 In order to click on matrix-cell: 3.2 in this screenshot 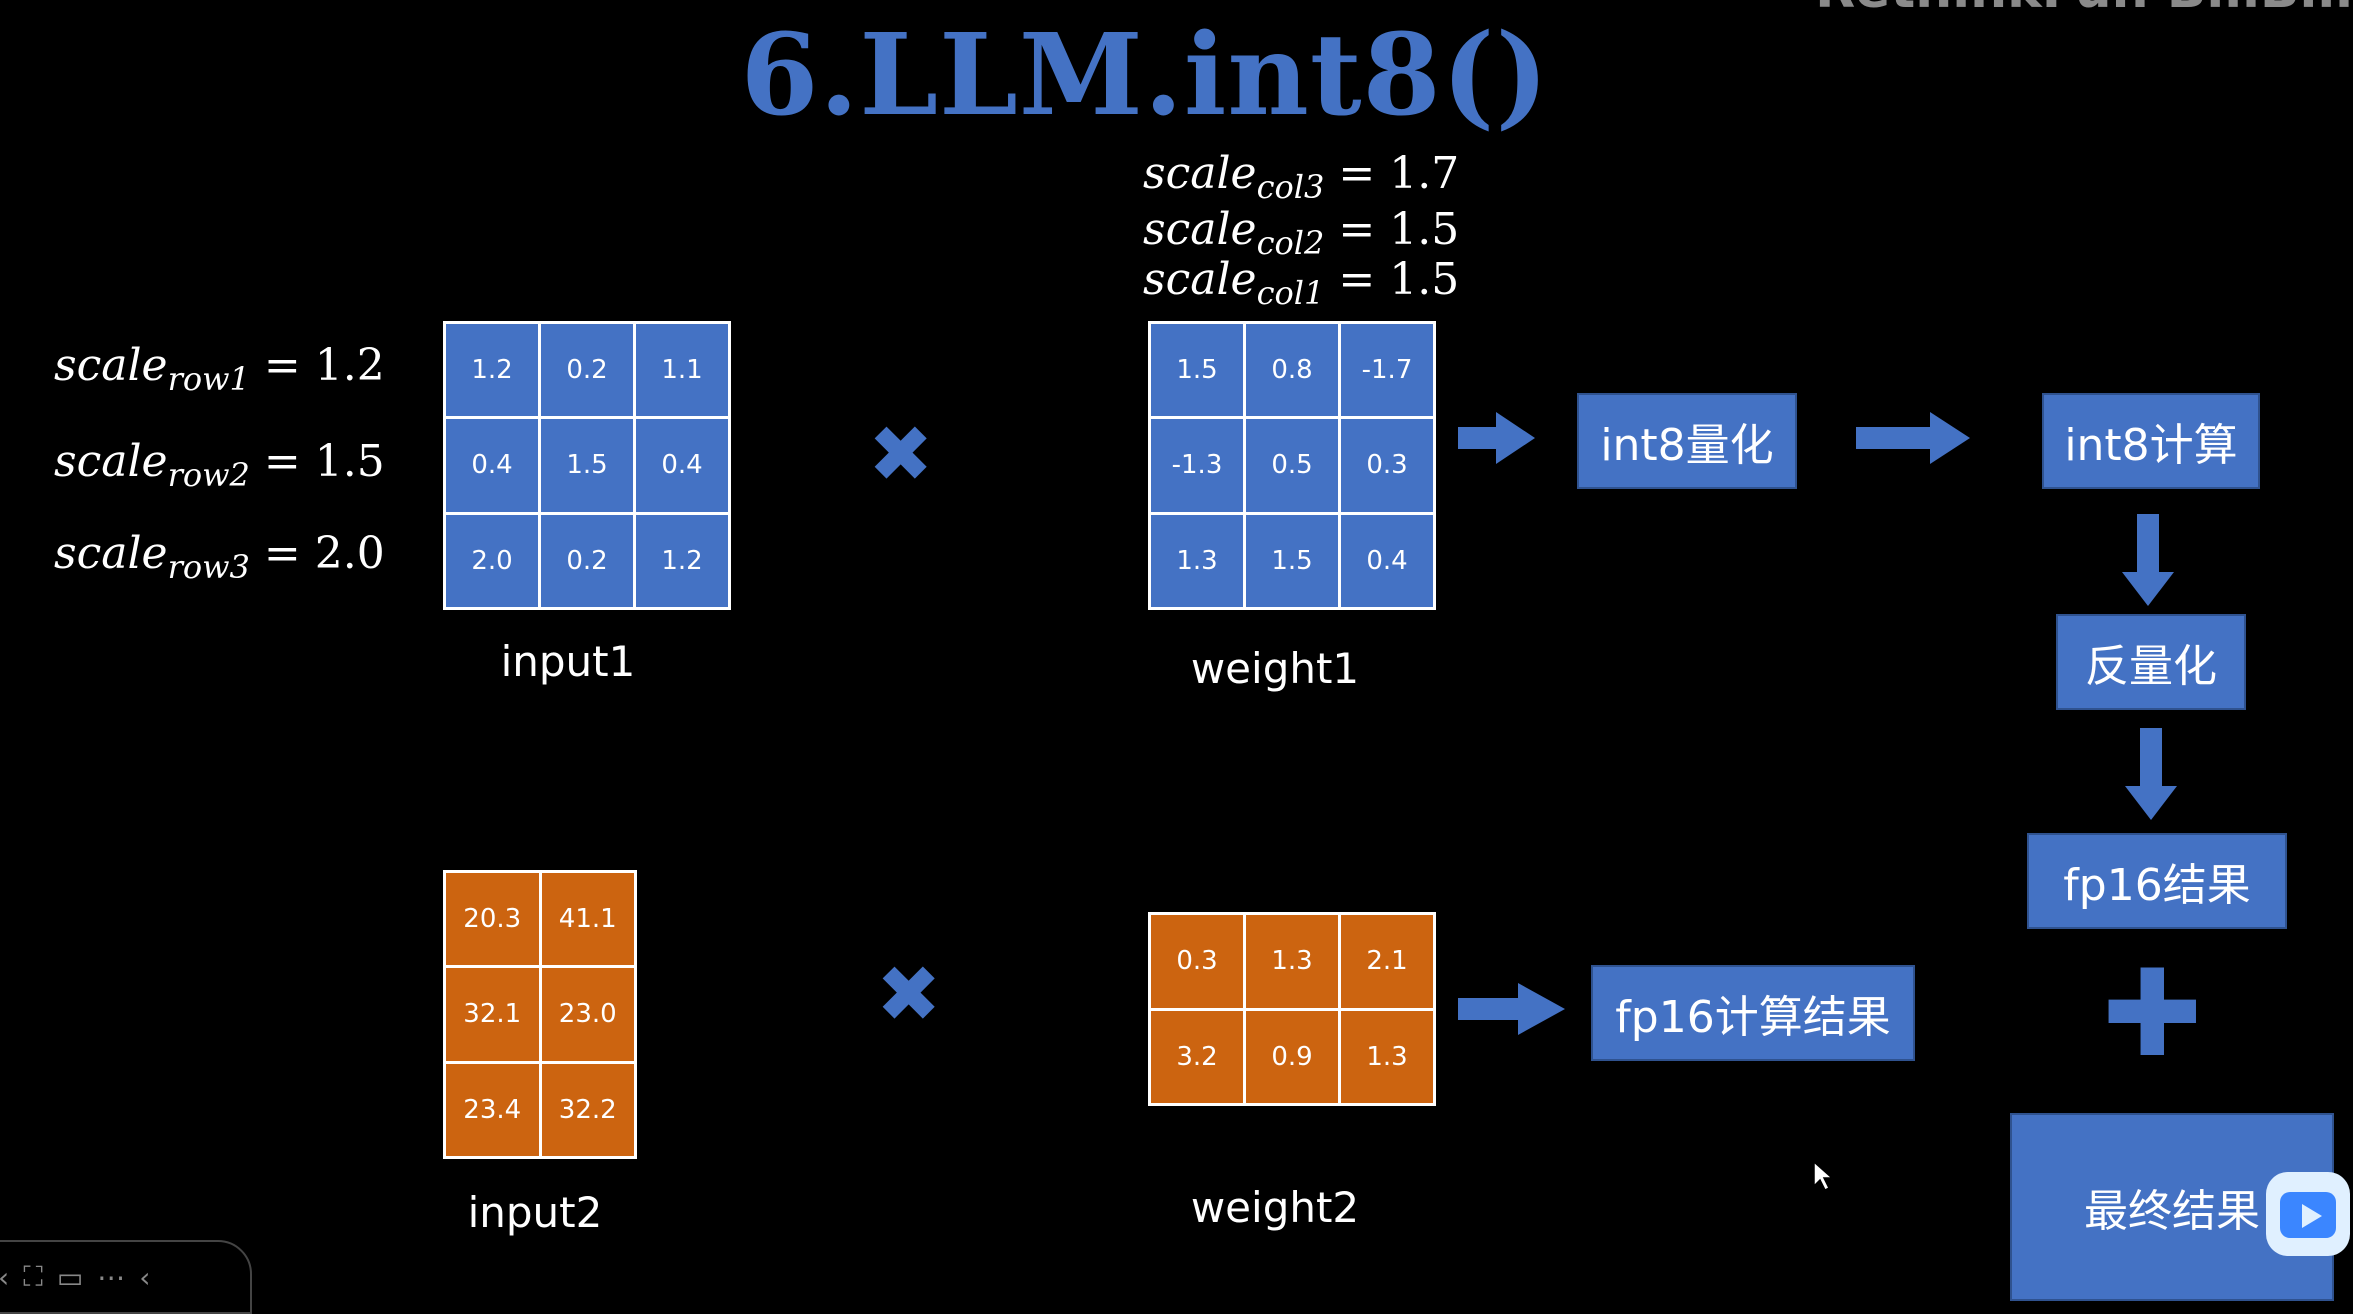, I will do `click(1197, 1056)`.